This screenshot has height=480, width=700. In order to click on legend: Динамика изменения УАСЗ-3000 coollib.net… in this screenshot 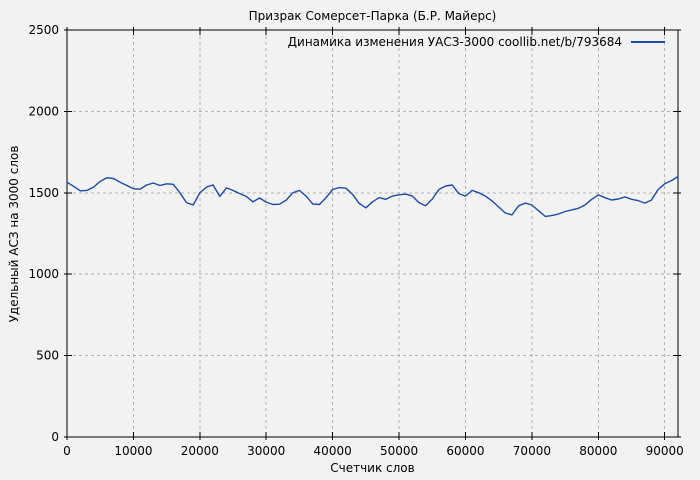, I will do `click(476, 42)`.